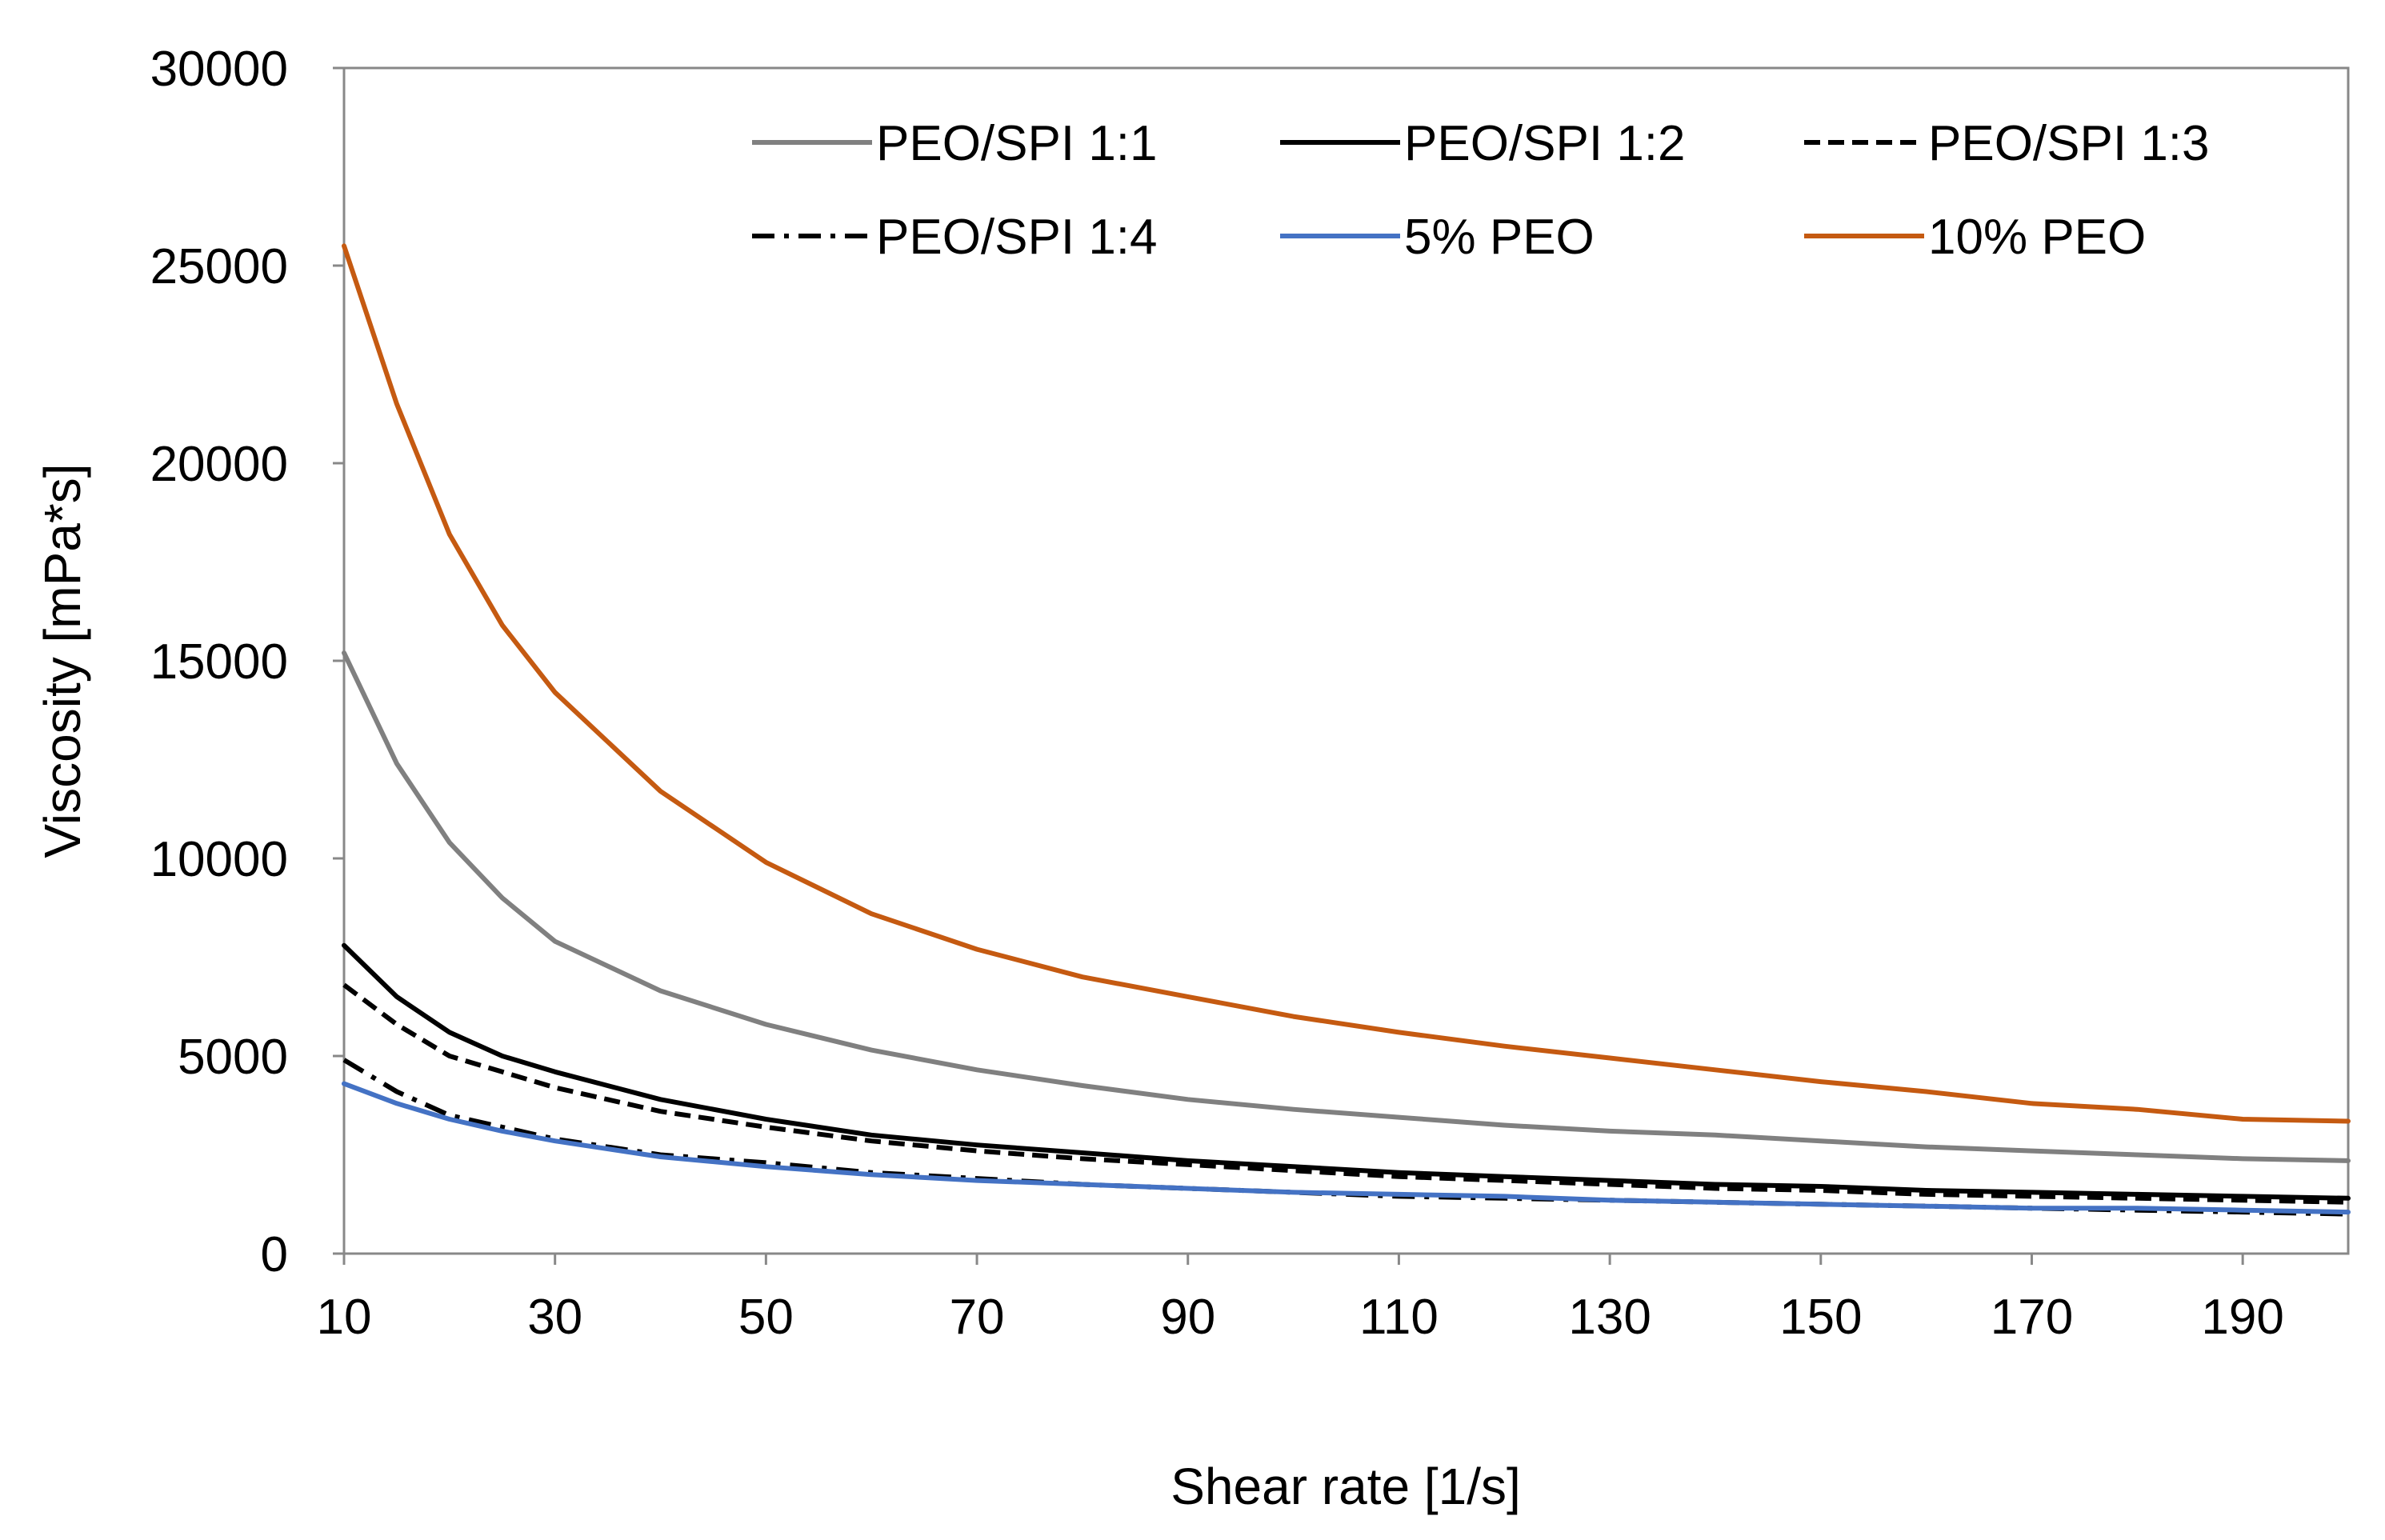  What do you see at coordinates (2242, 1317) in the screenshot?
I see `x-tick-label: 190` at bounding box center [2242, 1317].